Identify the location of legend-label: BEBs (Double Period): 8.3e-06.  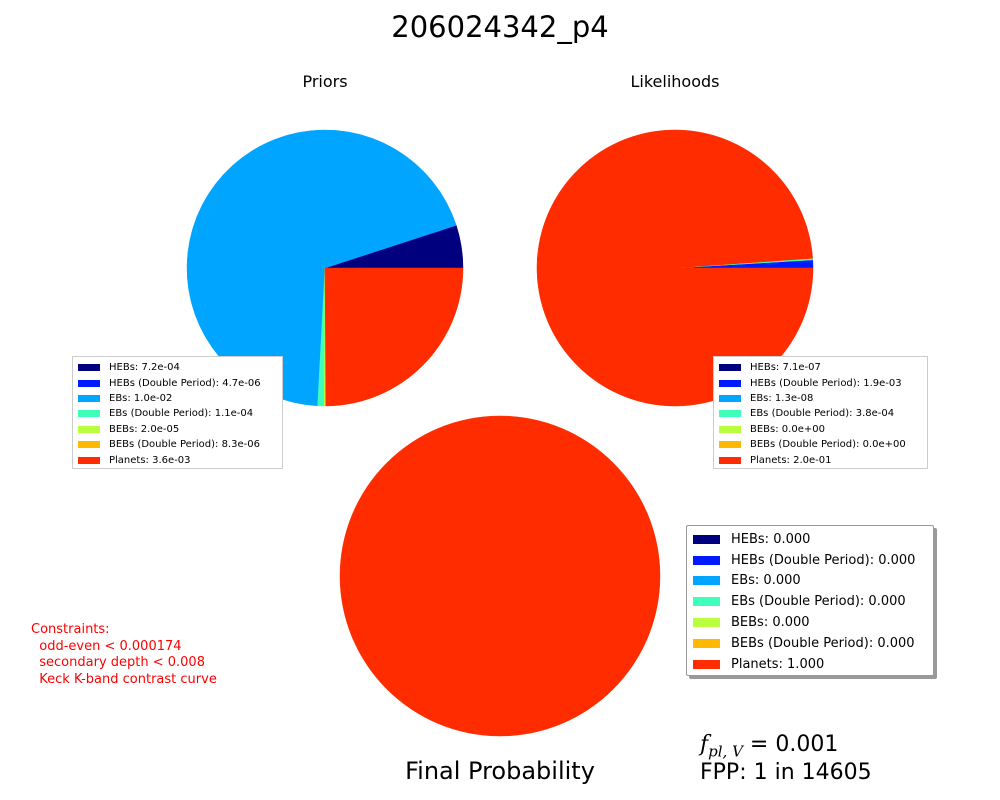
(184, 445).